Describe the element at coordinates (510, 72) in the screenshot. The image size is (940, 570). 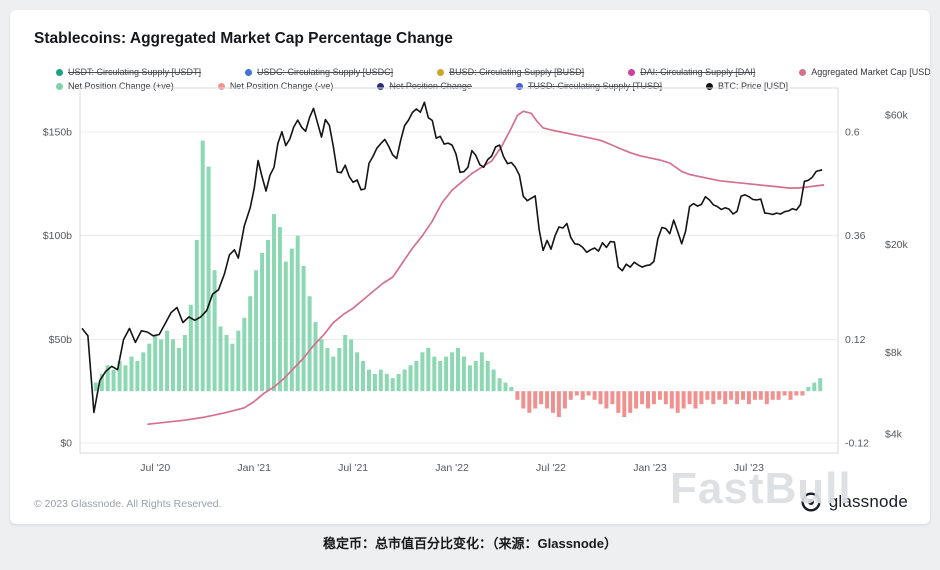
I see `legend-item: BUSD: Circulating Supply [BUSD]` at that location.